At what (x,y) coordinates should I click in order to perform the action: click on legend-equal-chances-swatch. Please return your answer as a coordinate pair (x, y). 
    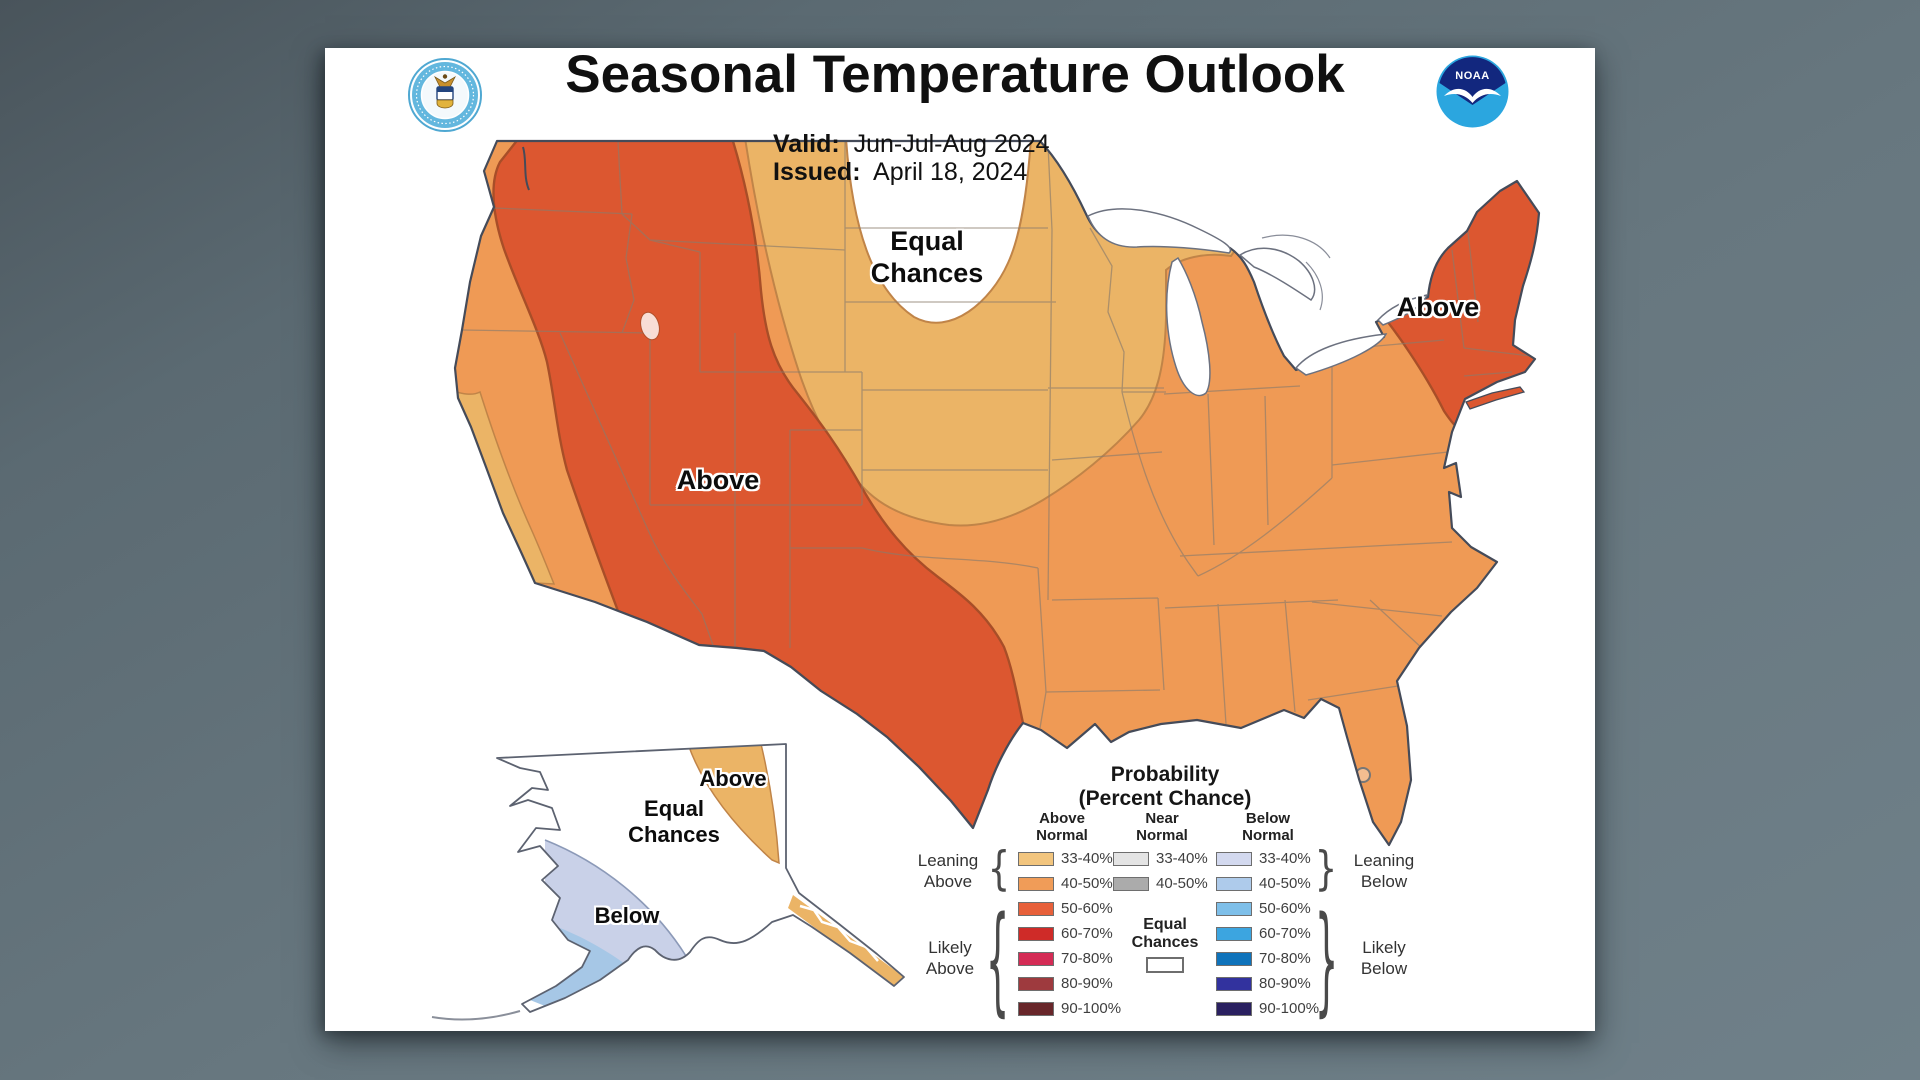
    Looking at the image, I should click on (1165, 965).